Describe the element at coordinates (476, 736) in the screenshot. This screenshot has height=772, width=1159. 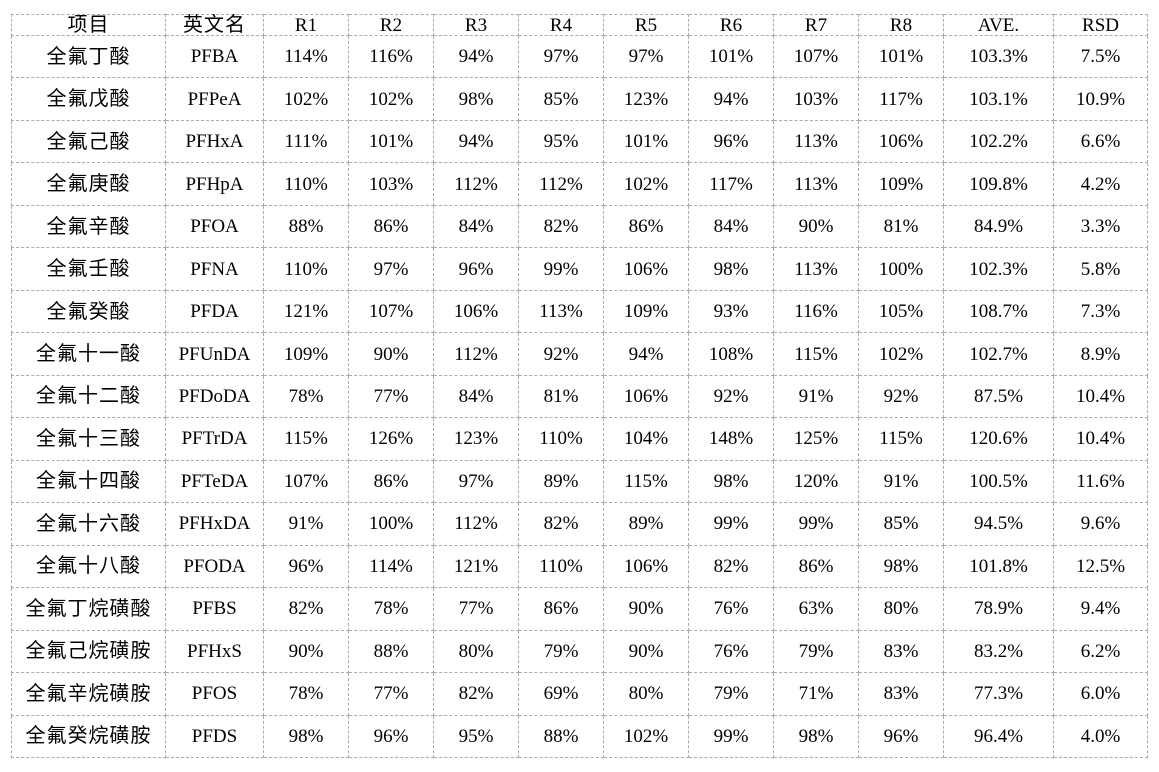
I see `r3-cell: 95%` at that location.